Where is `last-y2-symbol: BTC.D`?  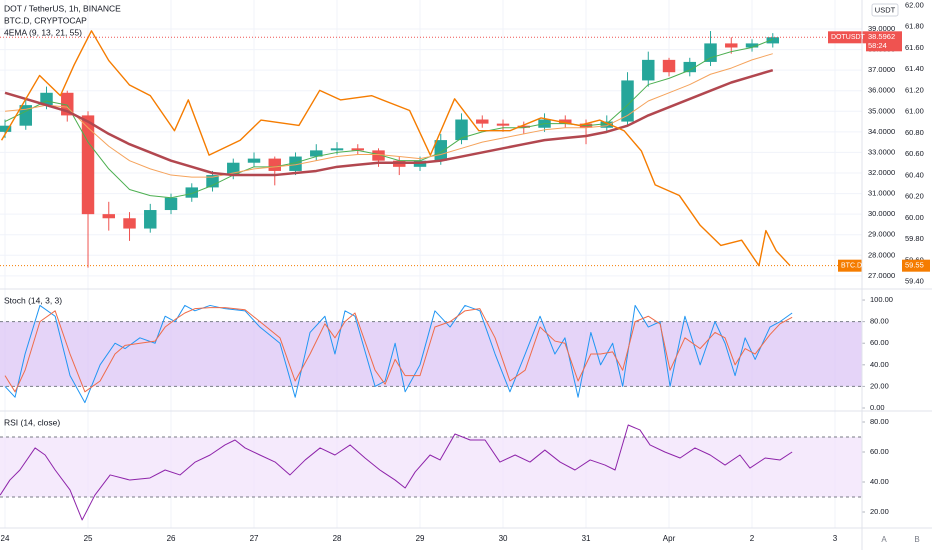
last-y2-symbol: BTC.D is located at coordinates (851, 266).